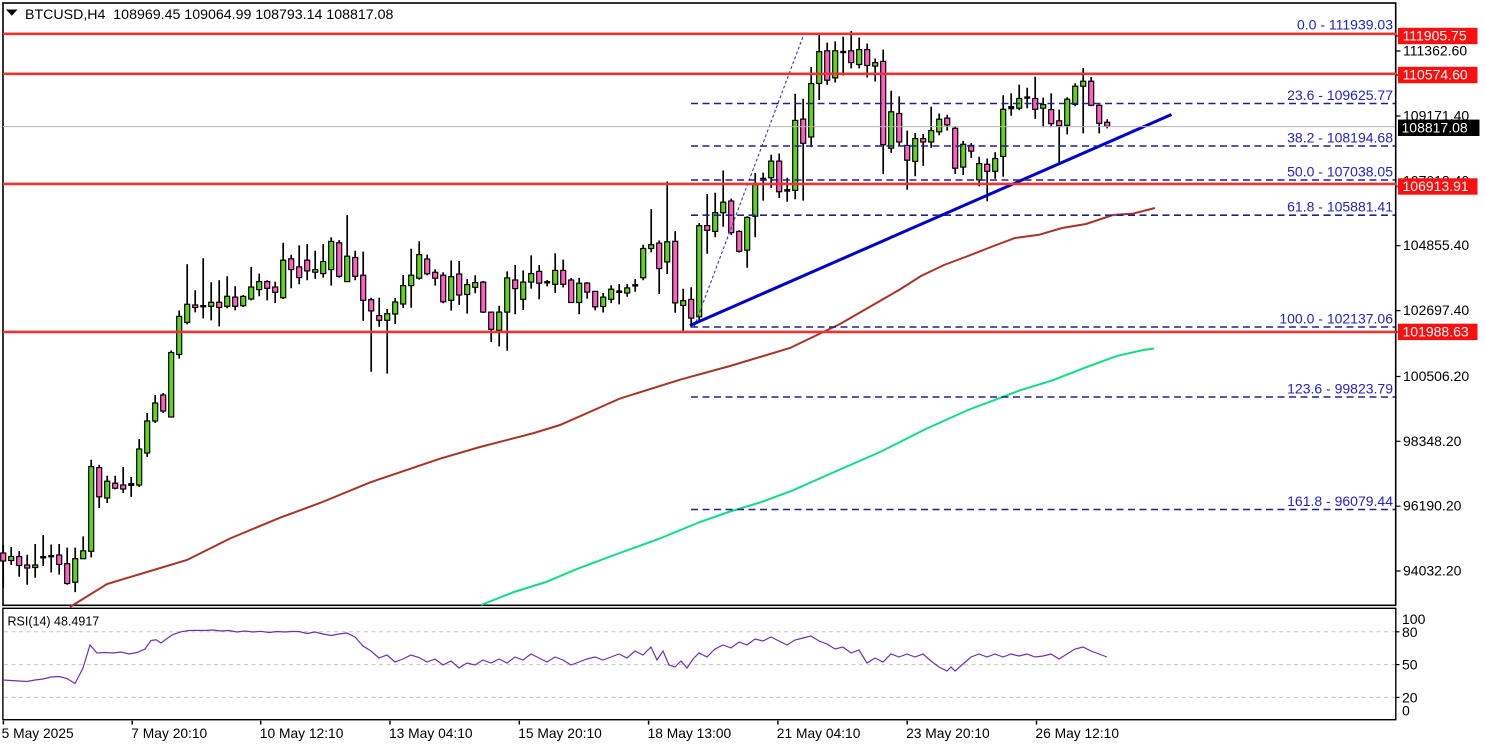 The image size is (1485, 747). I want to click on svg-text: 23.6 - 109625.77, so click(1340, 95).